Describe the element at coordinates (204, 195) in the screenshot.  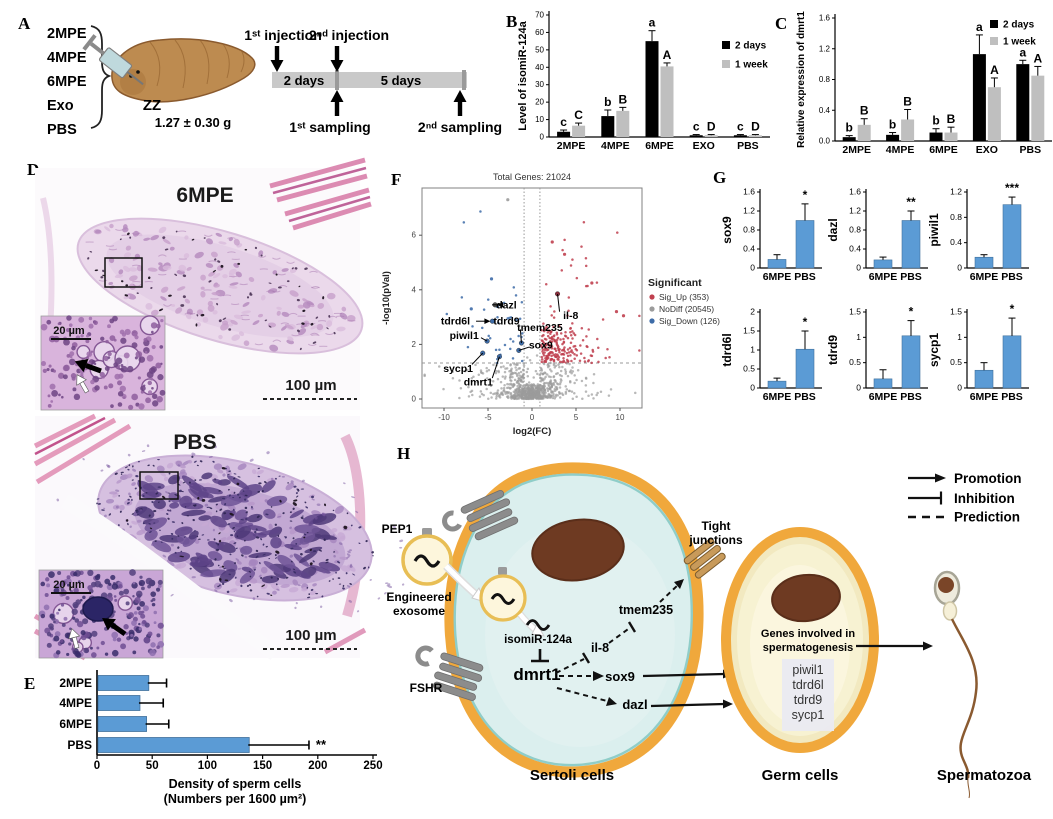
I see `micrograph-title: 6MPE` at that location.